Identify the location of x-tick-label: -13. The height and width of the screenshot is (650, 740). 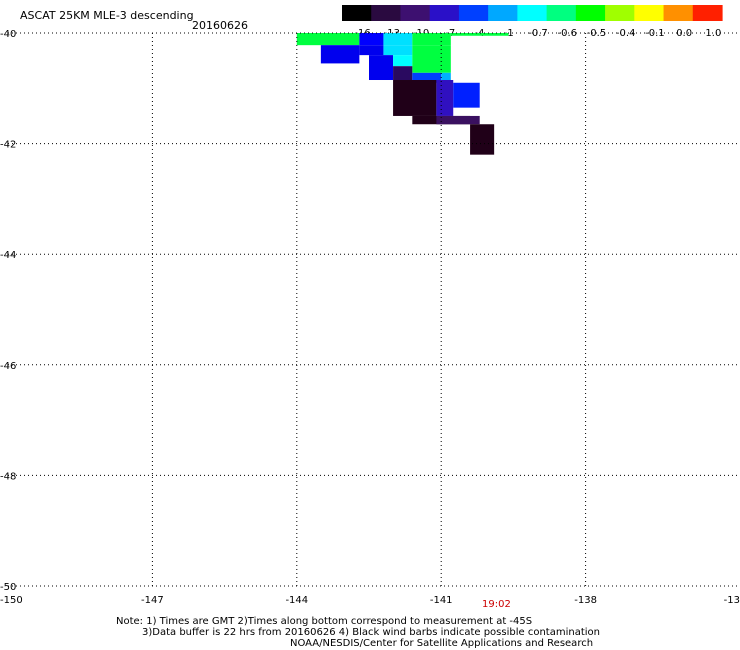
(732, 600).